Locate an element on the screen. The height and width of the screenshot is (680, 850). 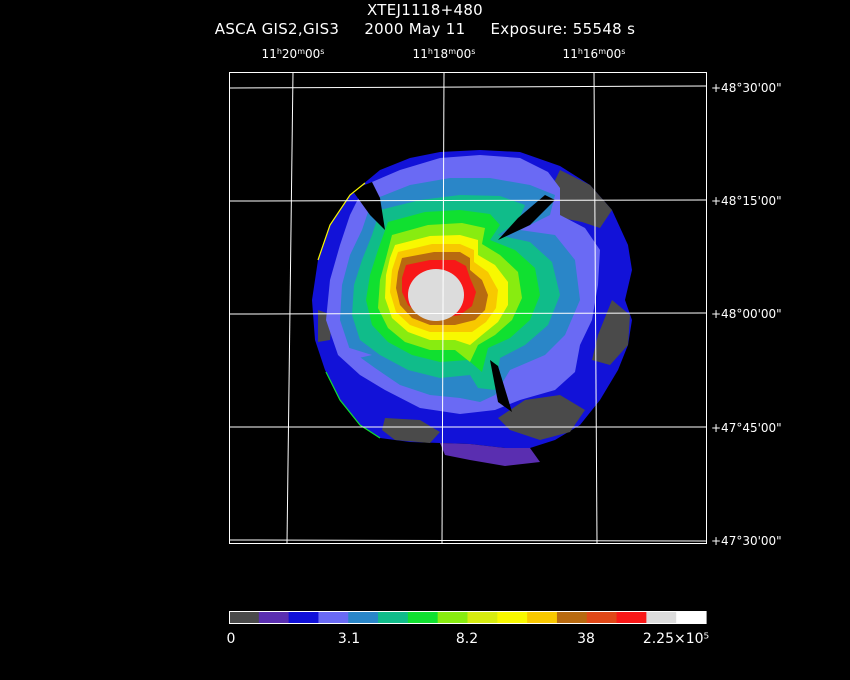
ra-label-3: 11h16m00s is located at coordinates (594, 54).